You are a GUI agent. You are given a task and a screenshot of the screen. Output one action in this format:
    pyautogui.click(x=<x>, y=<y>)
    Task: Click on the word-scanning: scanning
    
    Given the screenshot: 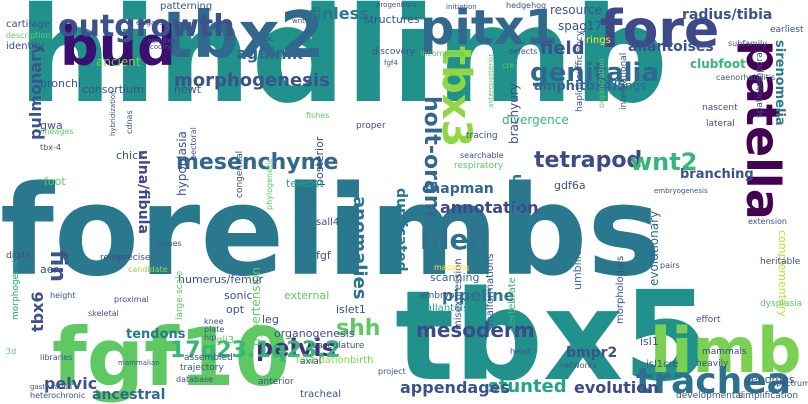 What is the action you would take?
    pyautogui.click(x=455, y=277)
    